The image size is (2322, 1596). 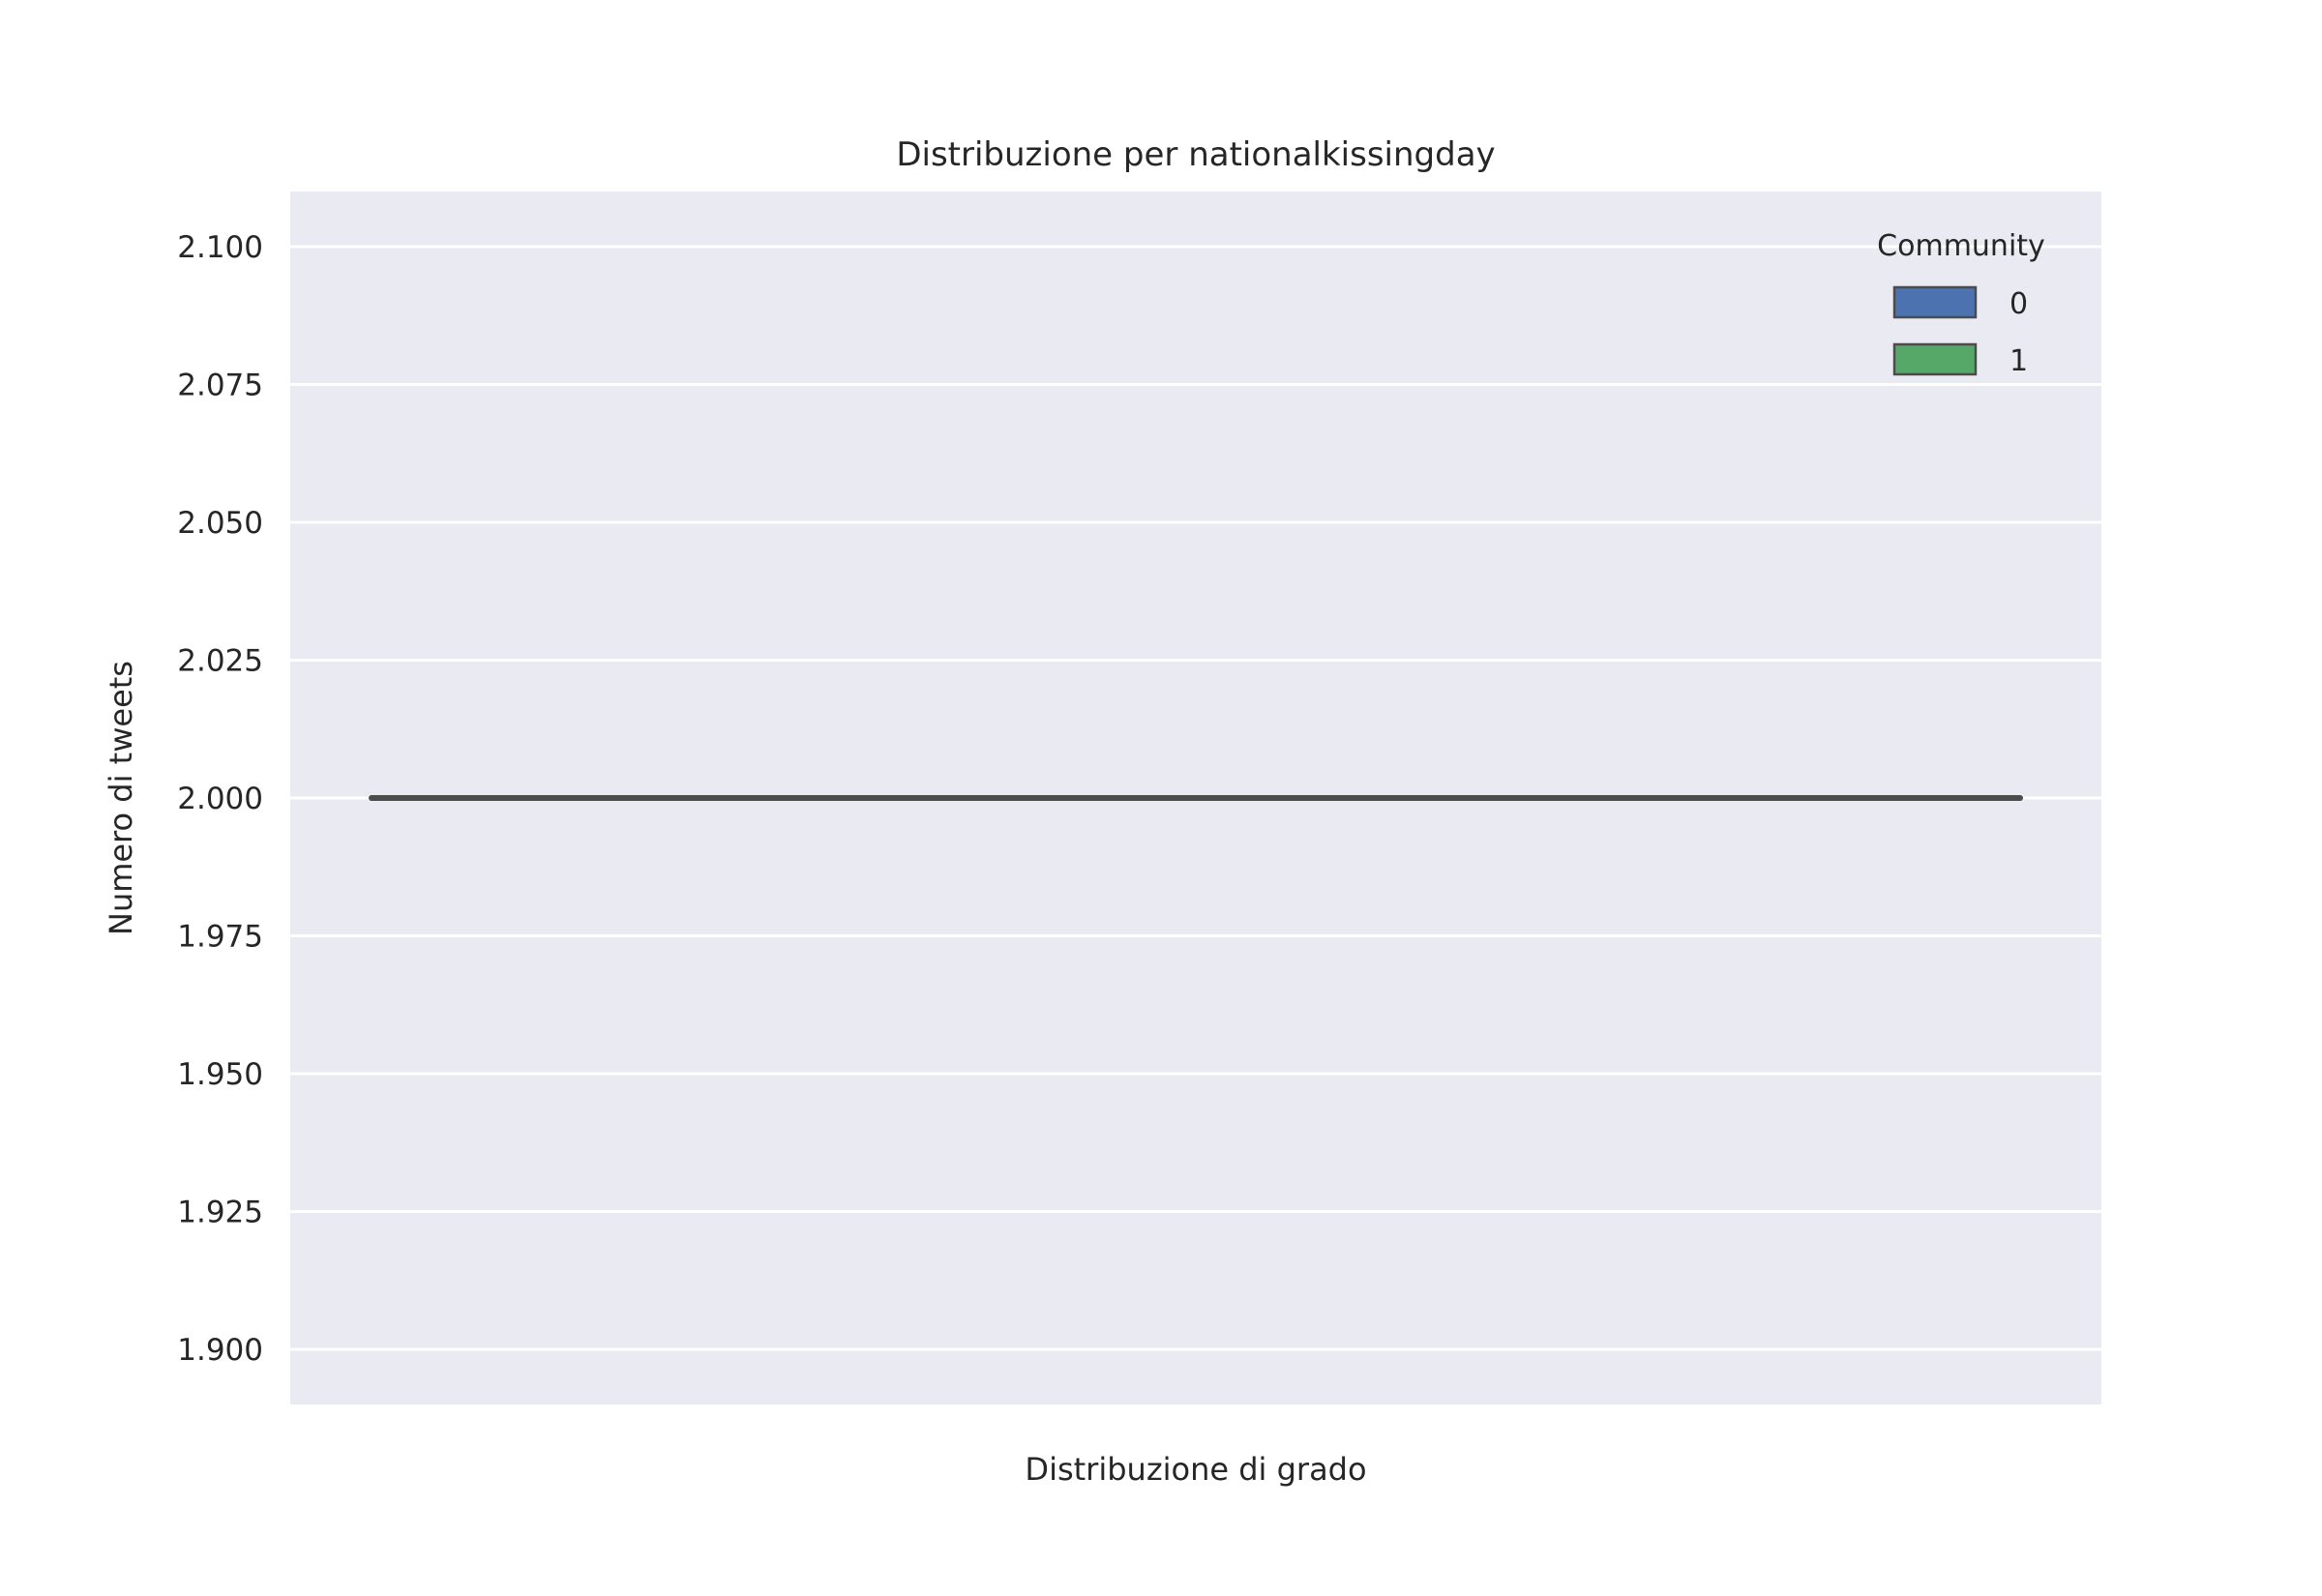 I want to click on legend: Community 0 1, so click(x=1961, y=303).